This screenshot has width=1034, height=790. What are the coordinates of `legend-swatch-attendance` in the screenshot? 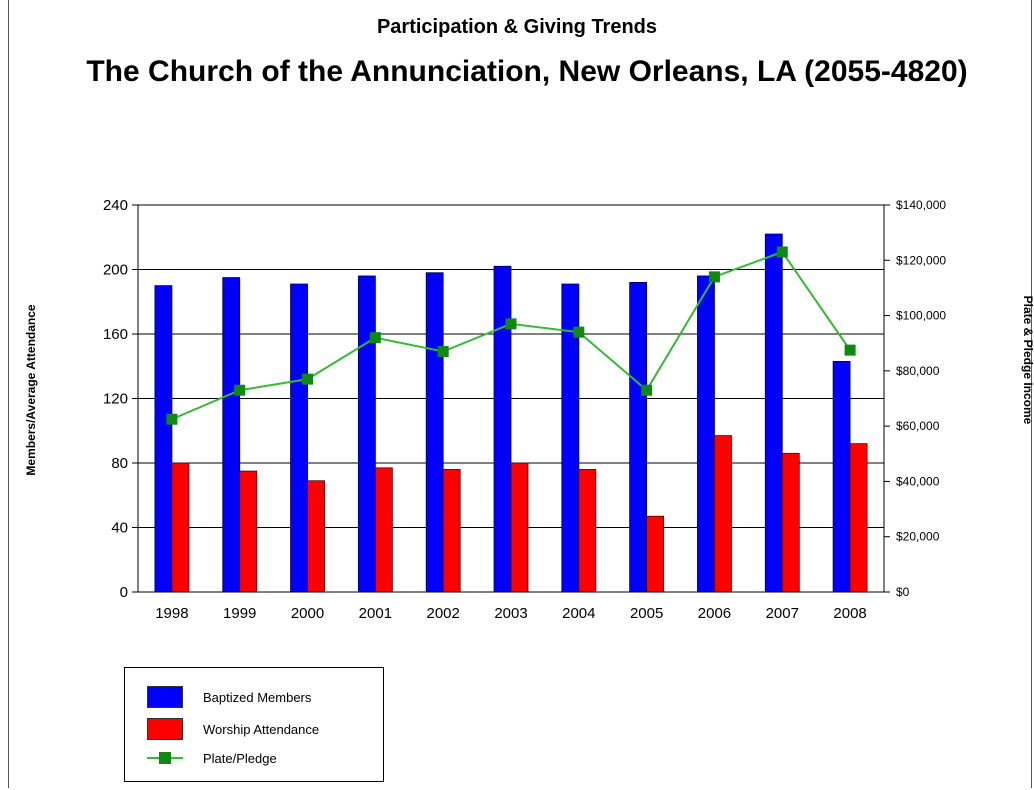 It's located at (165, 729).